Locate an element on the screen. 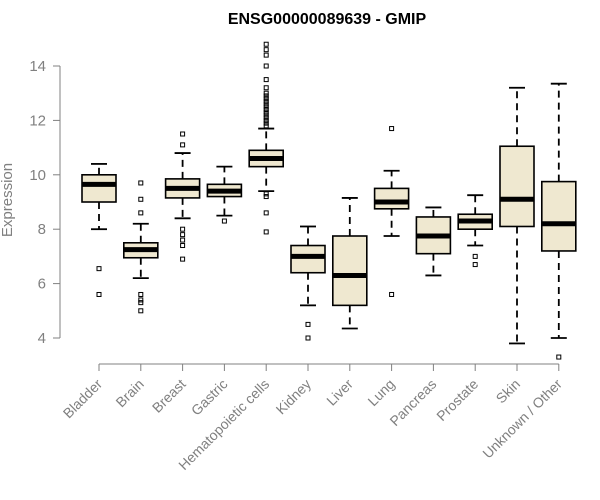 This screenshot has height=500, width=600. box-brain is located at coordinates (141, 247).